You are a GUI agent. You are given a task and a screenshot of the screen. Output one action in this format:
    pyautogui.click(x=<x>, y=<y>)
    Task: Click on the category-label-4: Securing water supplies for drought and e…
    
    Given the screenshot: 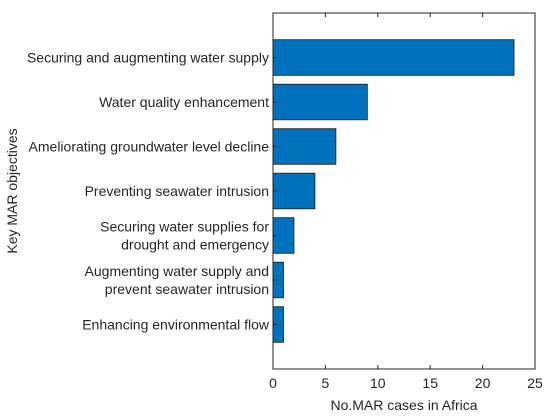 What is the action you would take?
    pyautogui.click(x=184, y=236)
    